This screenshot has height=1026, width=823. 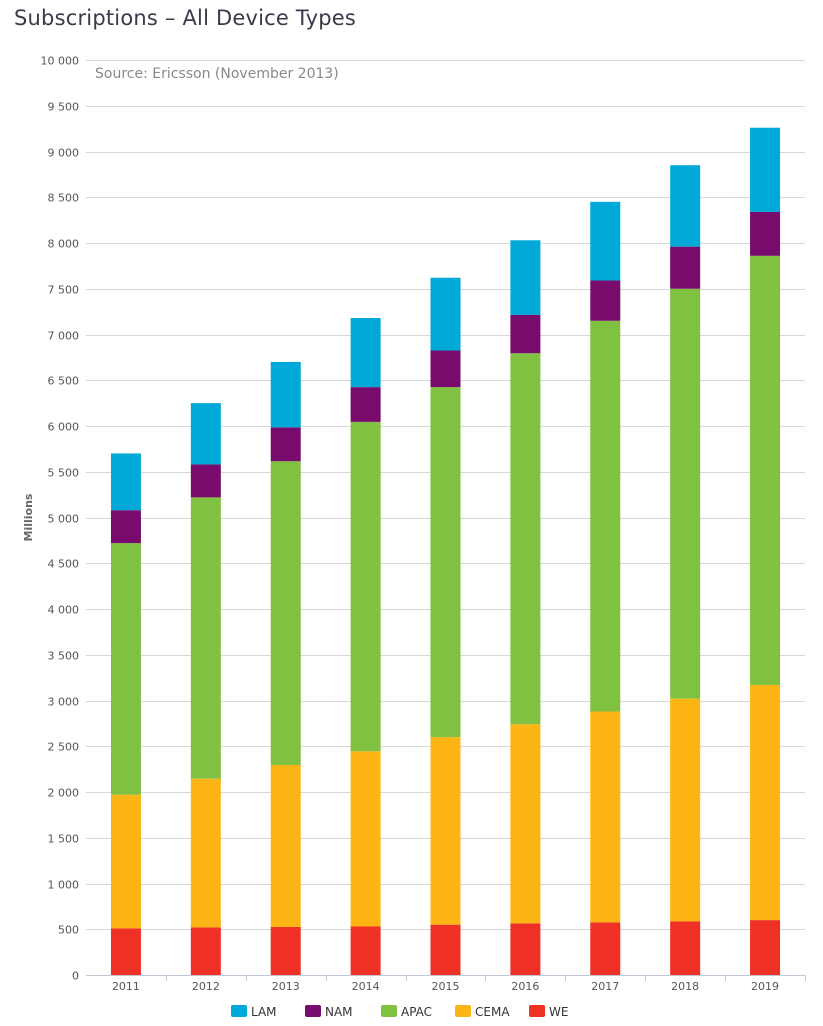 What do you see at coordinates (605, 948) in the screenshot?
I see `bar-we-2017` at bounding box center [605, 948].